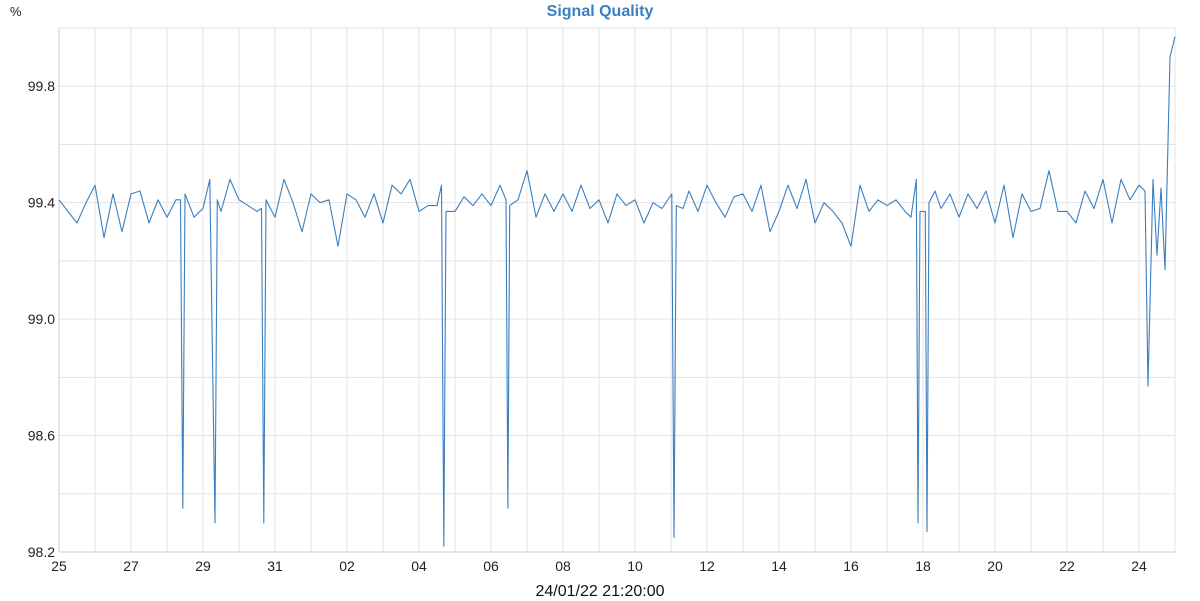 This screenshot has height=601, width=1200. Describe the element at coordinates (491, 566) in the screenshot. I see `x-tick-label: 06` at that location.